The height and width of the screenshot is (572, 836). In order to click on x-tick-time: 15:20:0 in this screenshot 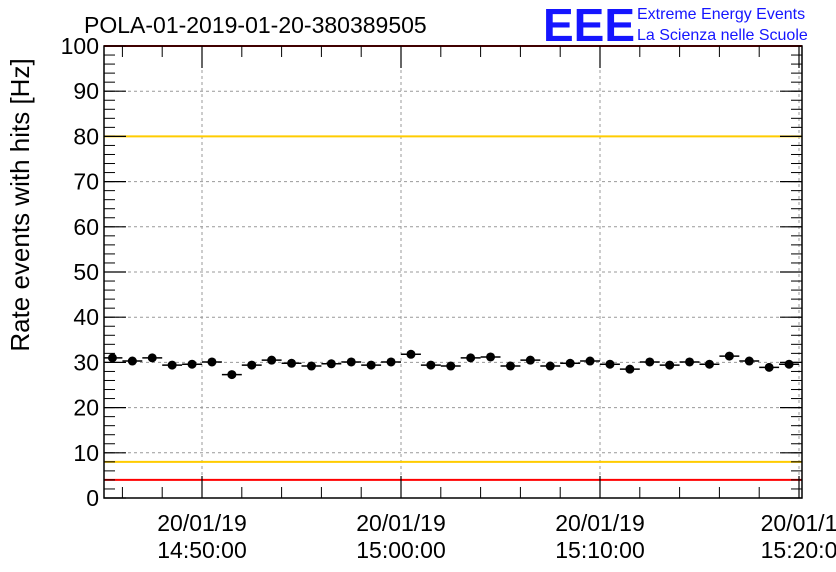, I will do `click(798, 550)`.